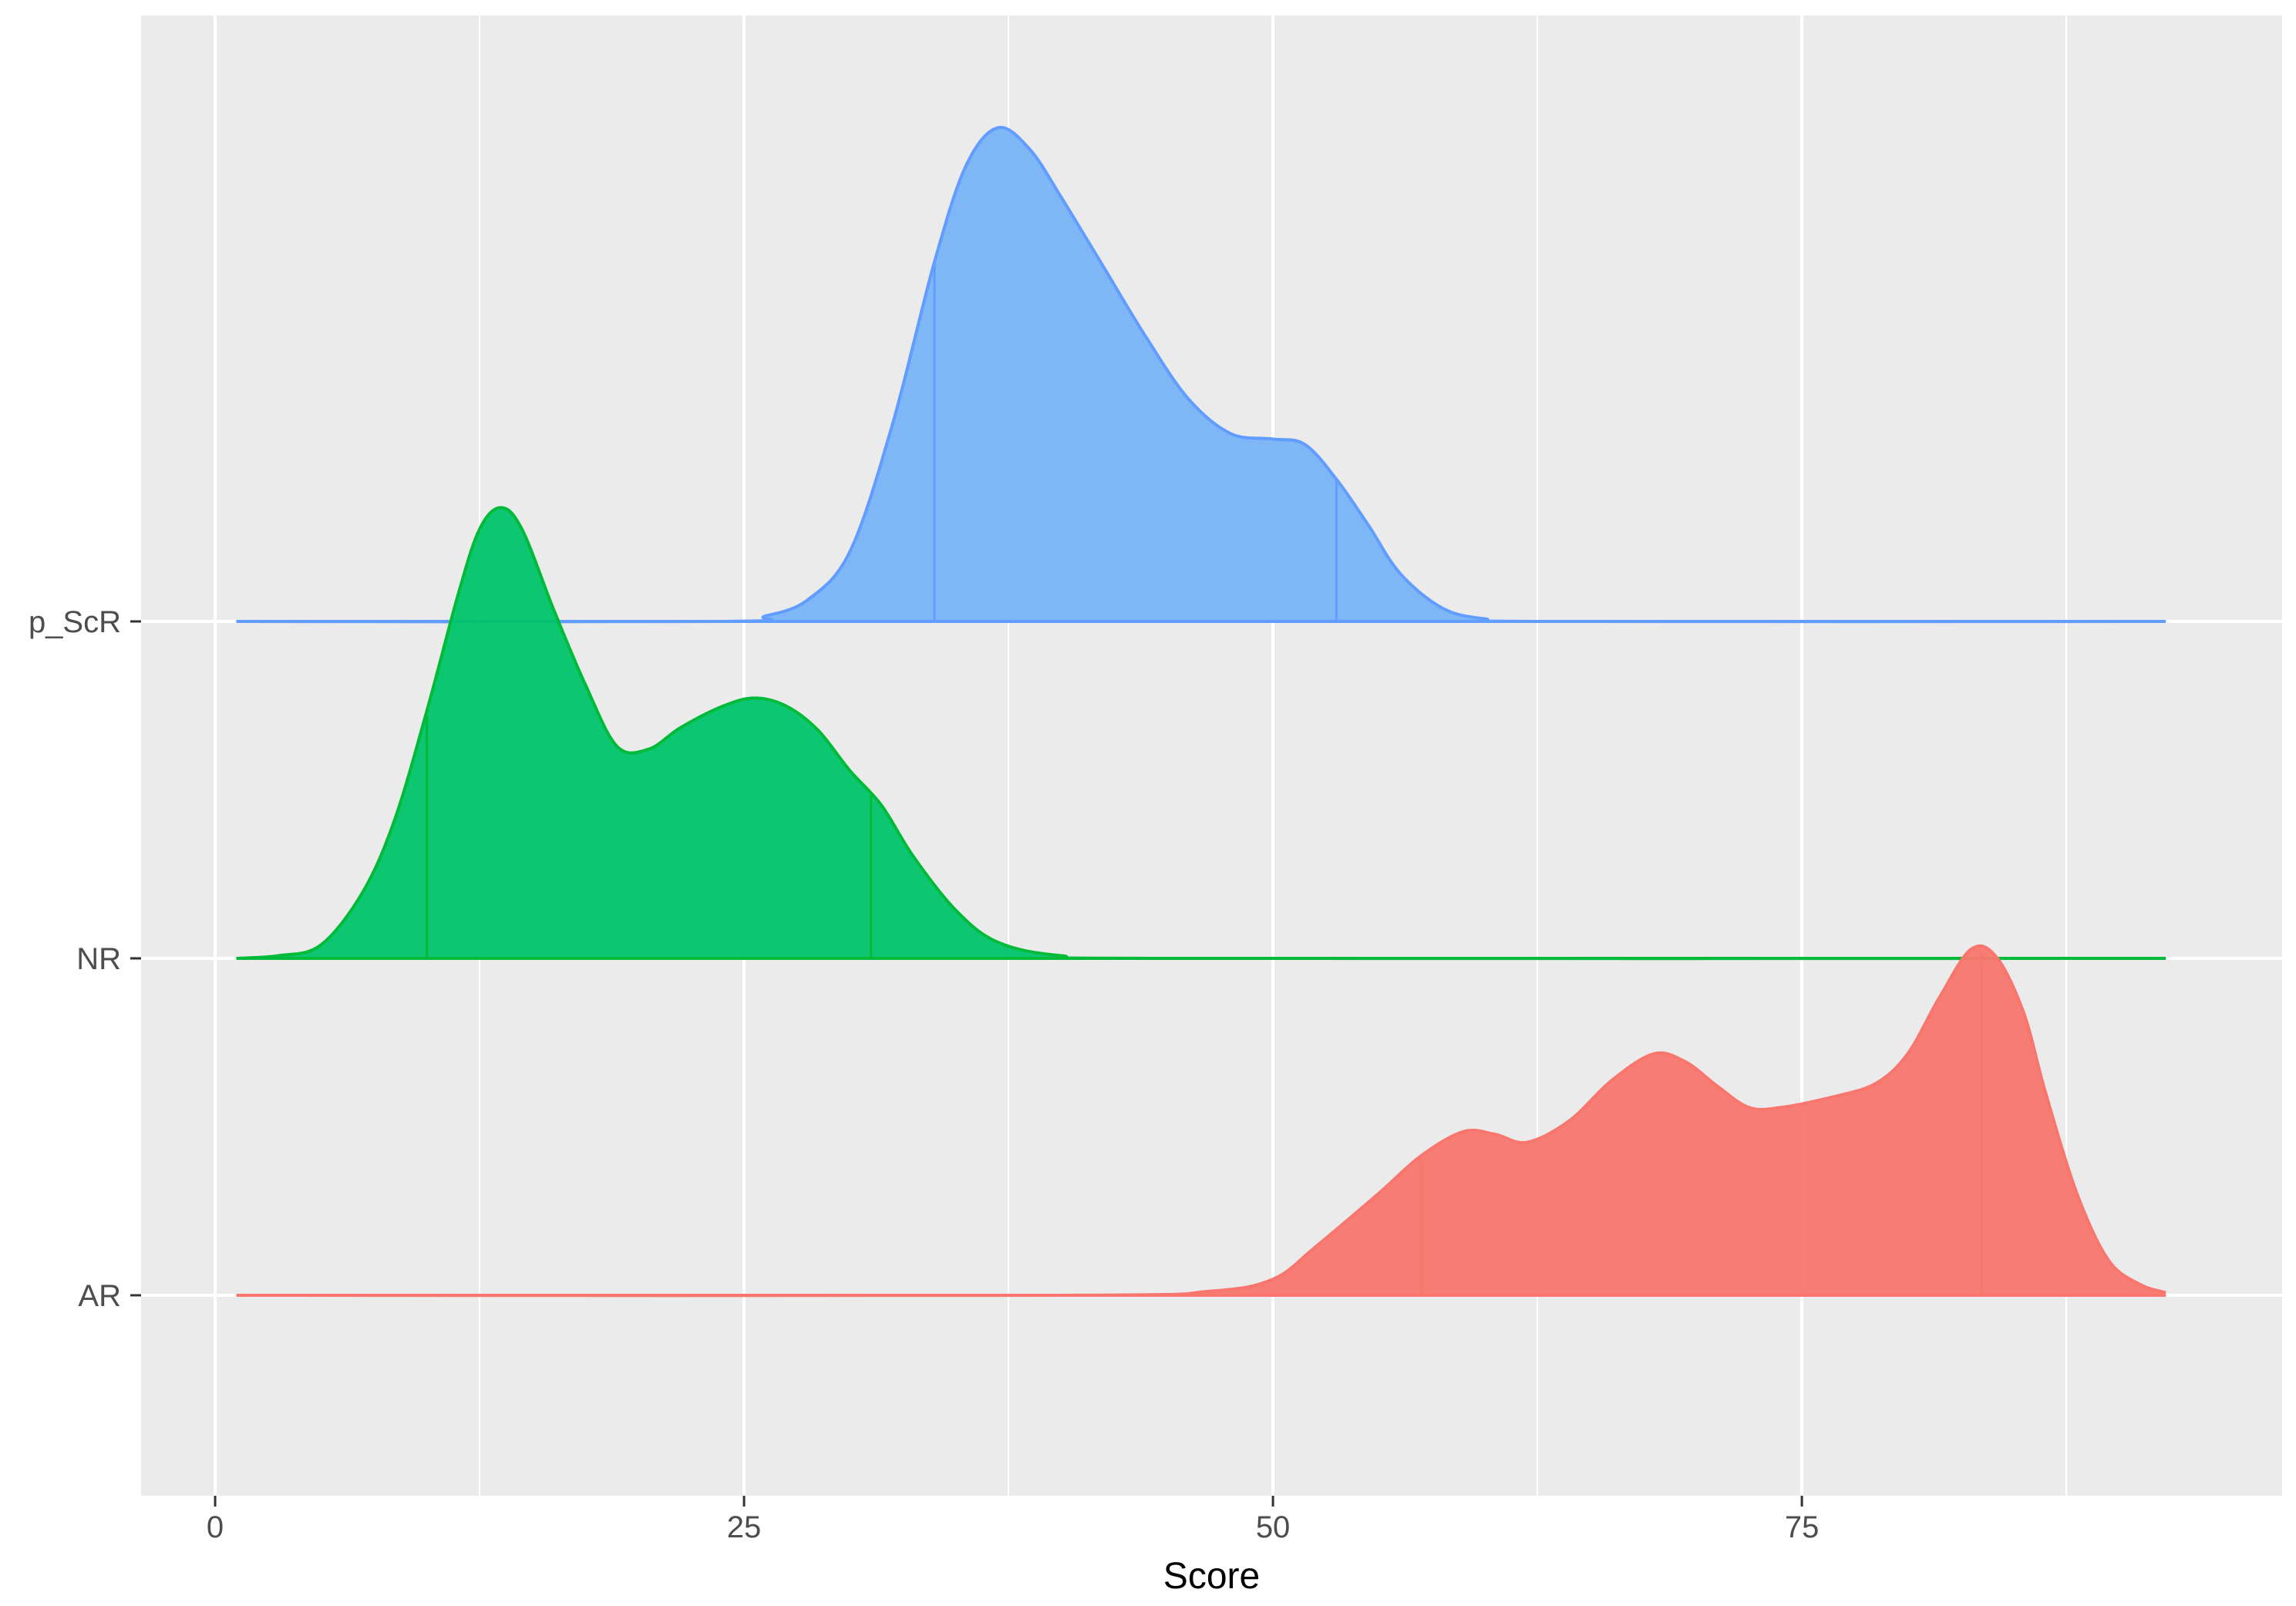 The height and width of the screenshot is (1606, 2296). I want to click on y-axis: AR NR p_ScR, so click(85, 959).